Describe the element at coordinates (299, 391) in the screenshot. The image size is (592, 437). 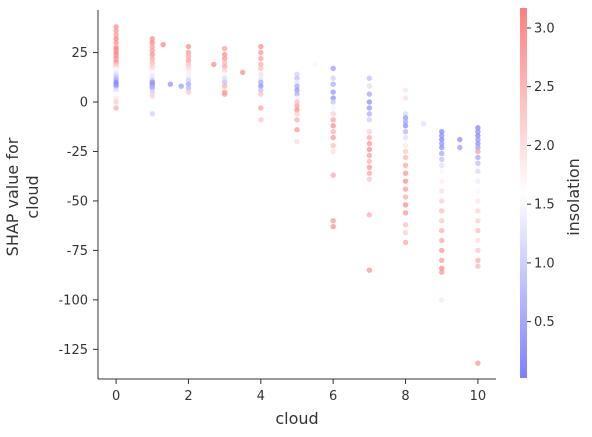
I see `x-ticks: 0 2 4 6 8 10` at that location.